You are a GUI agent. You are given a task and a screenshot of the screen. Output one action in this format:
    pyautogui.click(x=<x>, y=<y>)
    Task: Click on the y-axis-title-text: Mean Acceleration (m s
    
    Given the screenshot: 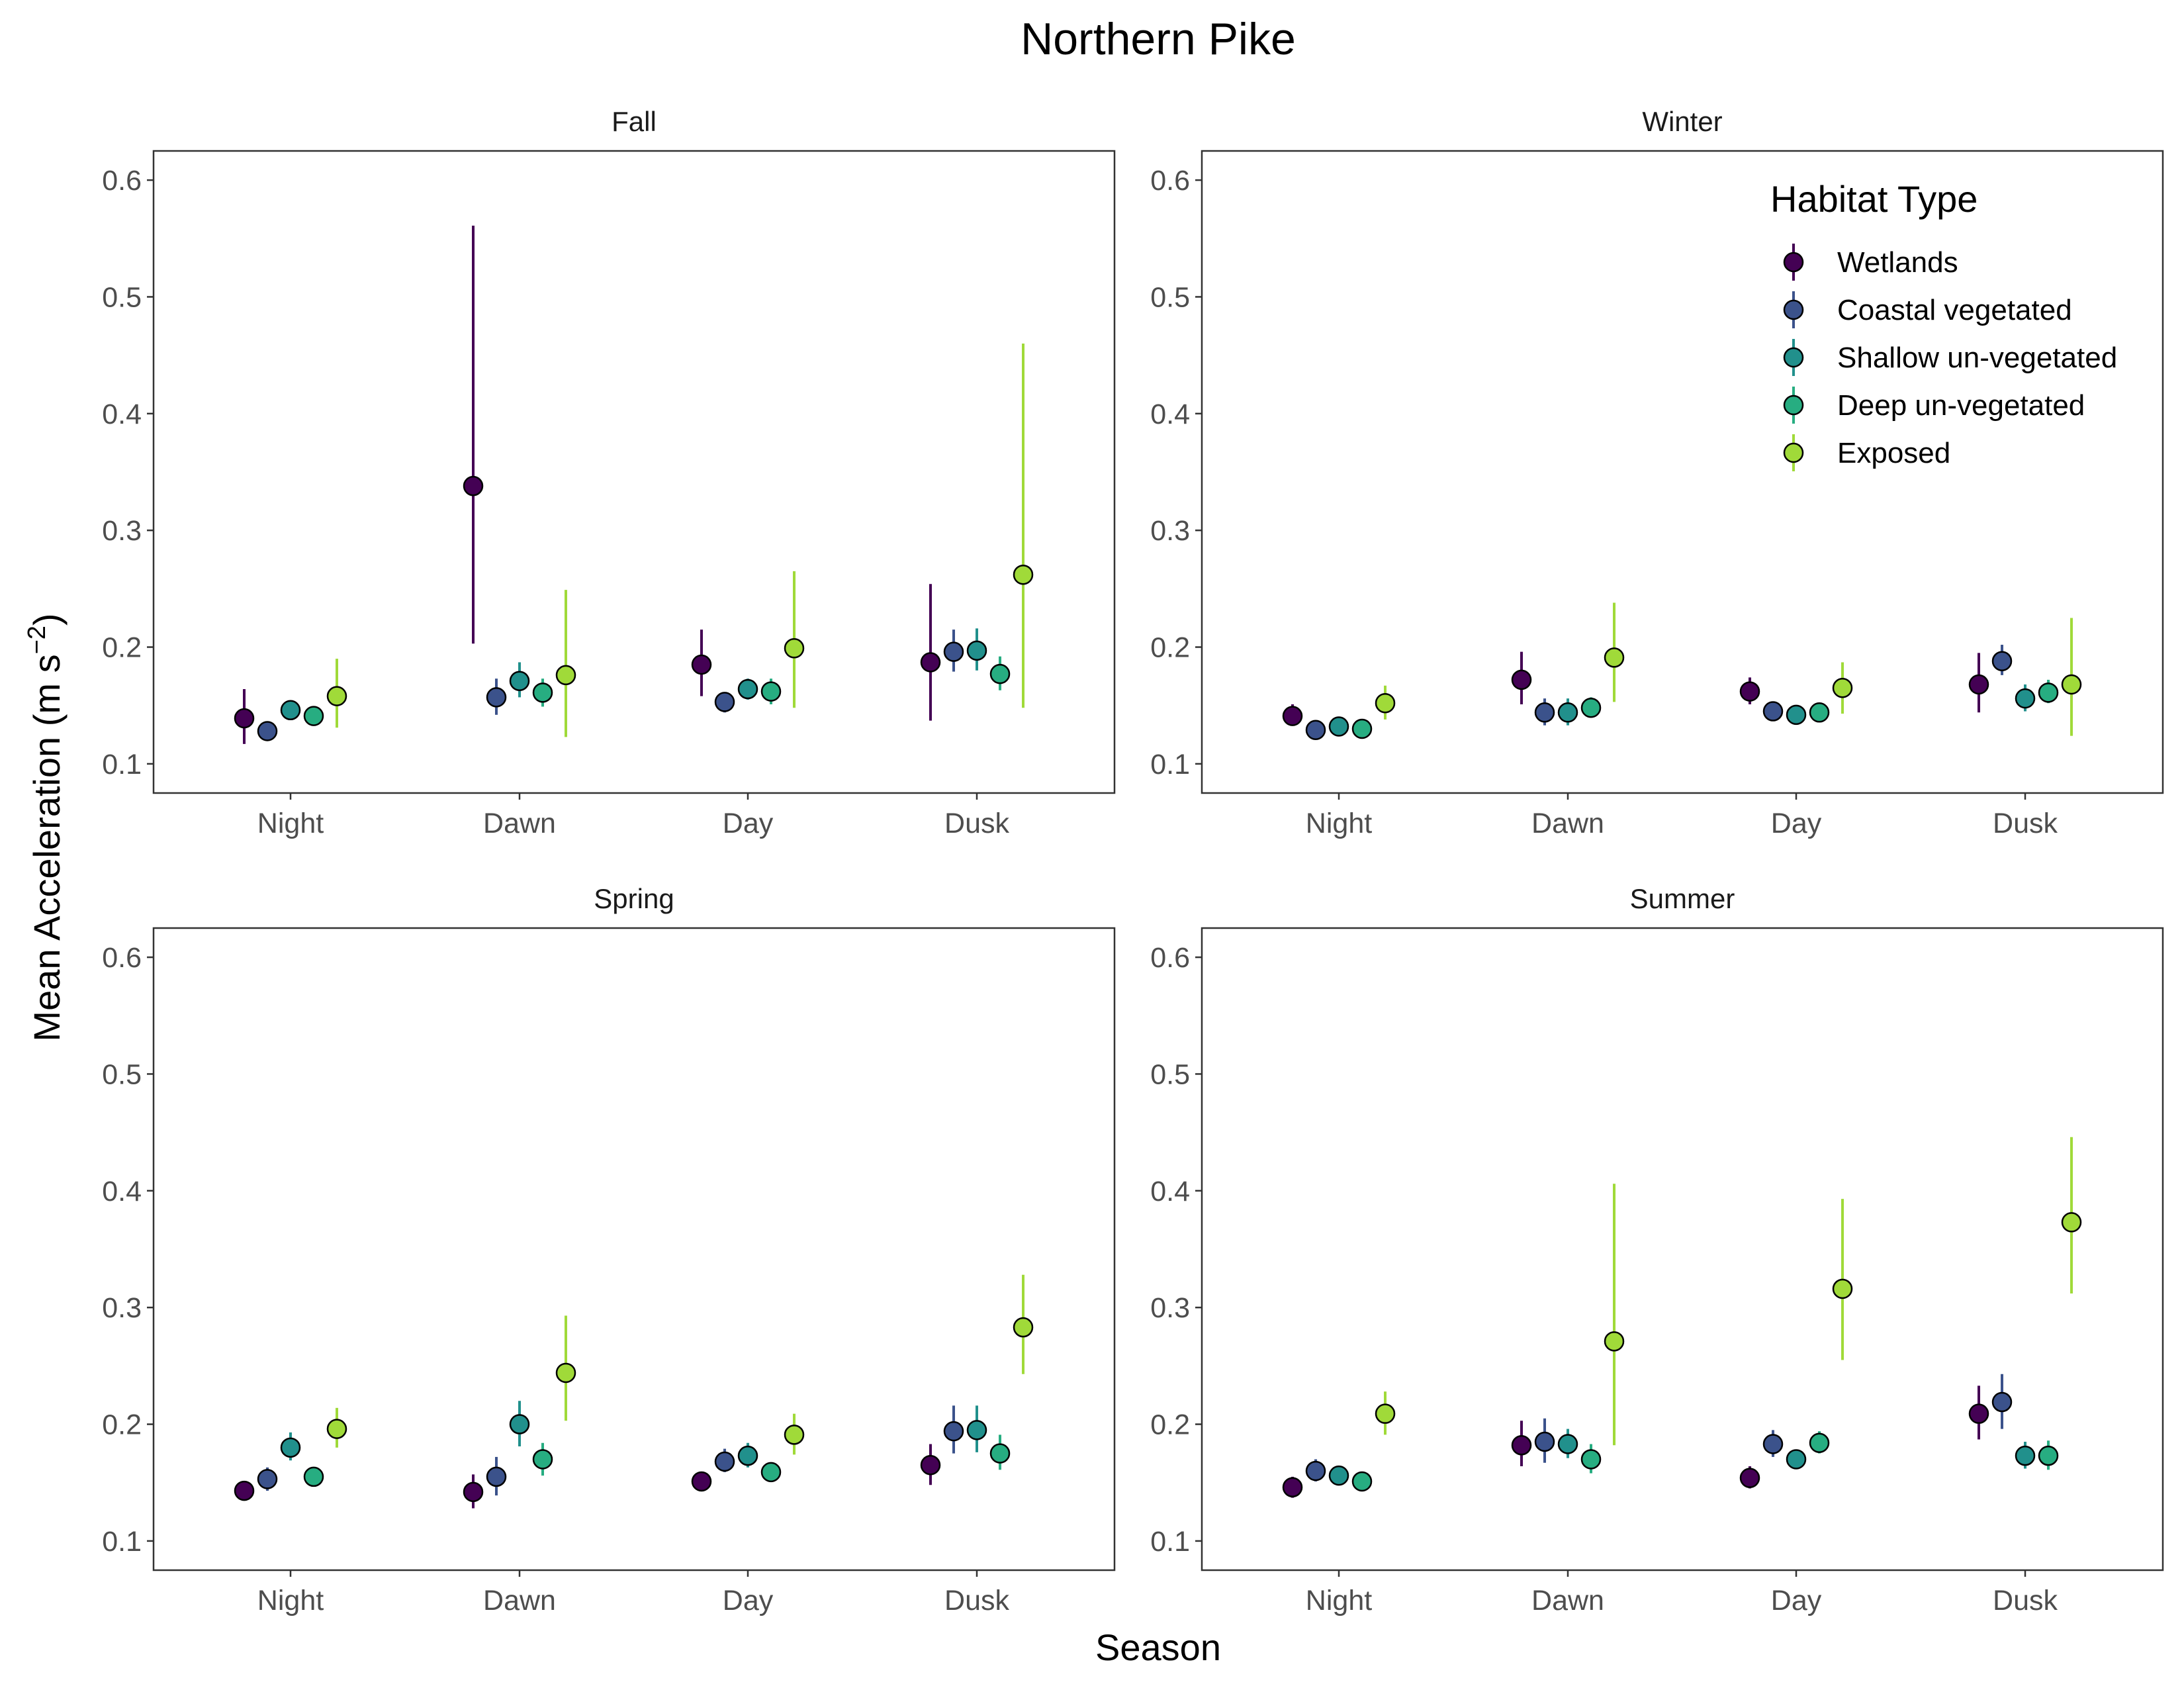 What is the action you would take?
    pyautogui.click(x=47, y=847)
    